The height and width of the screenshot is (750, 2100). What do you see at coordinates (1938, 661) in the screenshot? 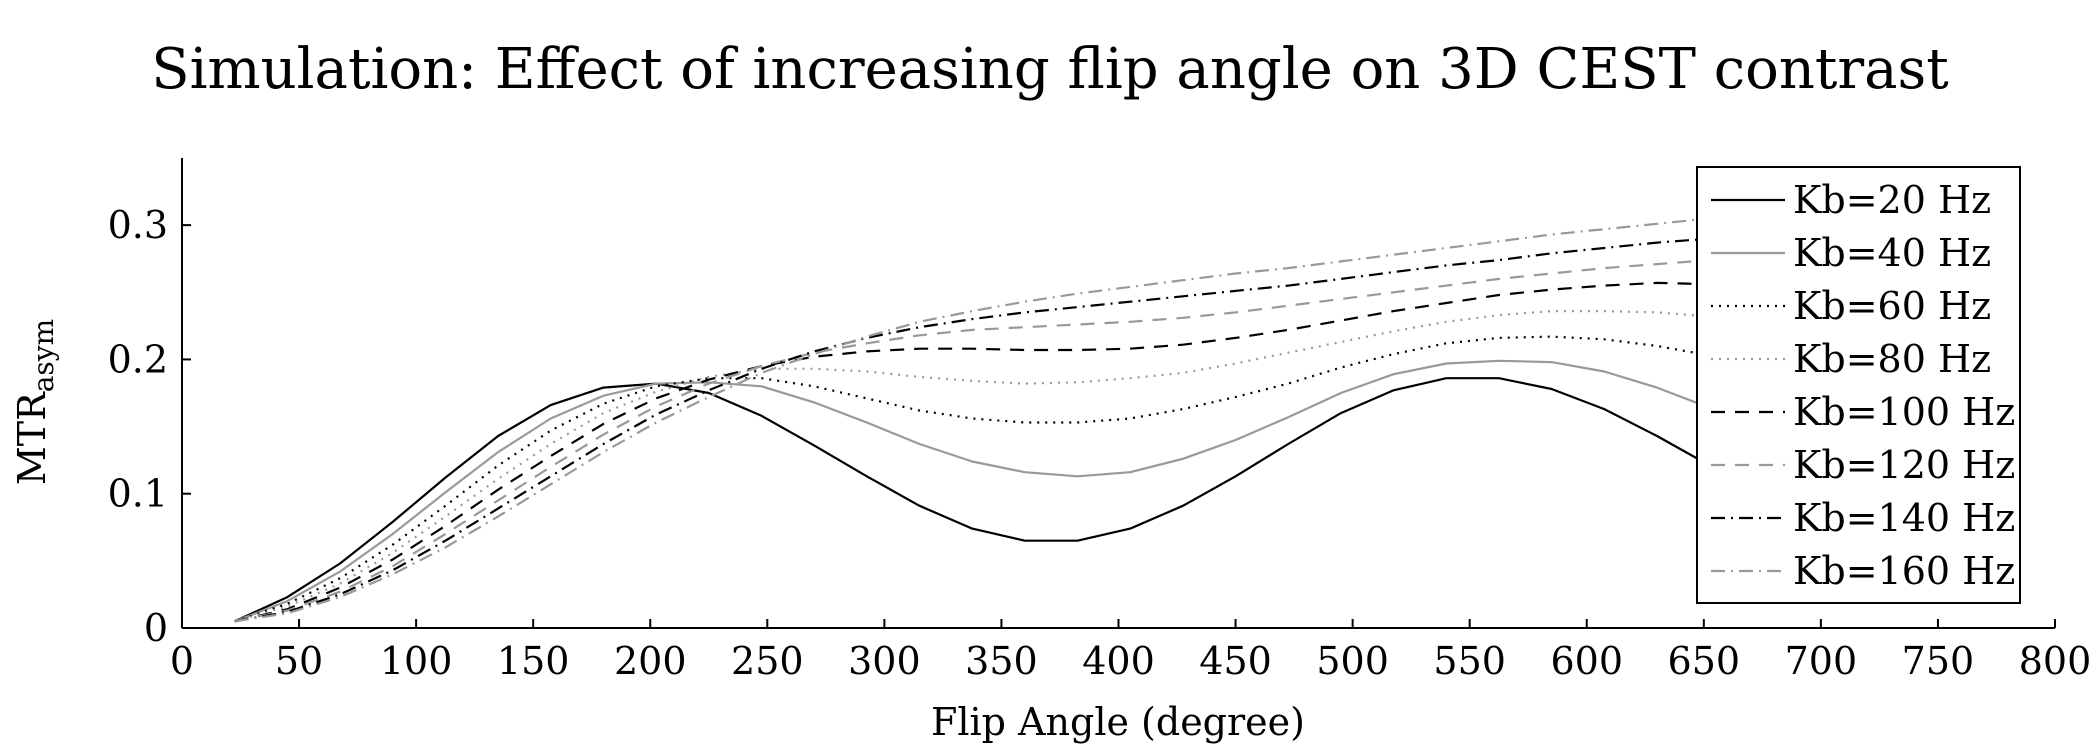
I see `x-tick-label: 750` at bounding box center [1938, 661].